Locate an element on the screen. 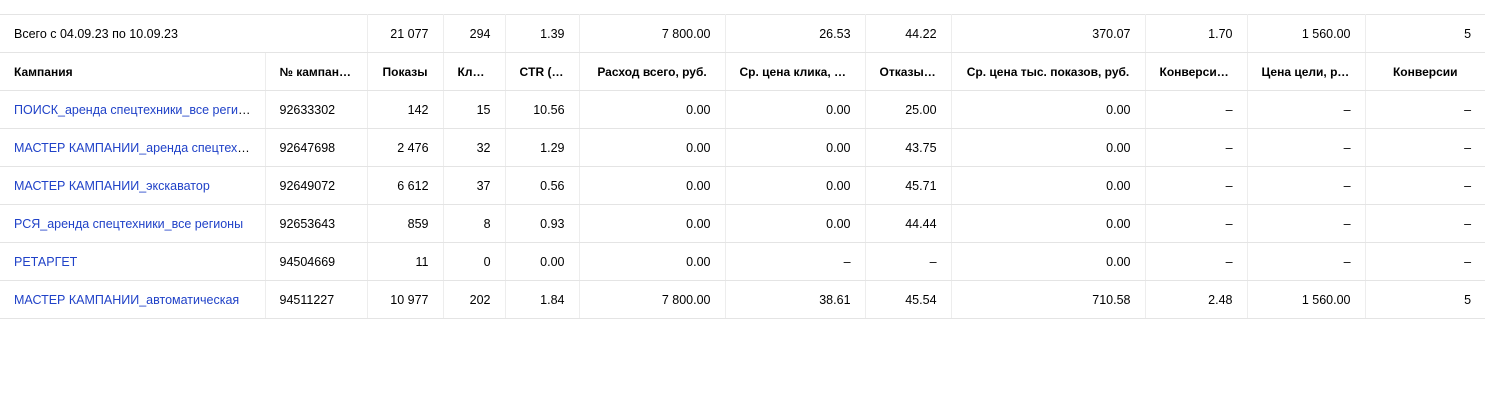 Image resolution: width=1485 pixels, height=412 pixels. column-header-cost: Расход всего, руб. is located at coordinates (652, 71).